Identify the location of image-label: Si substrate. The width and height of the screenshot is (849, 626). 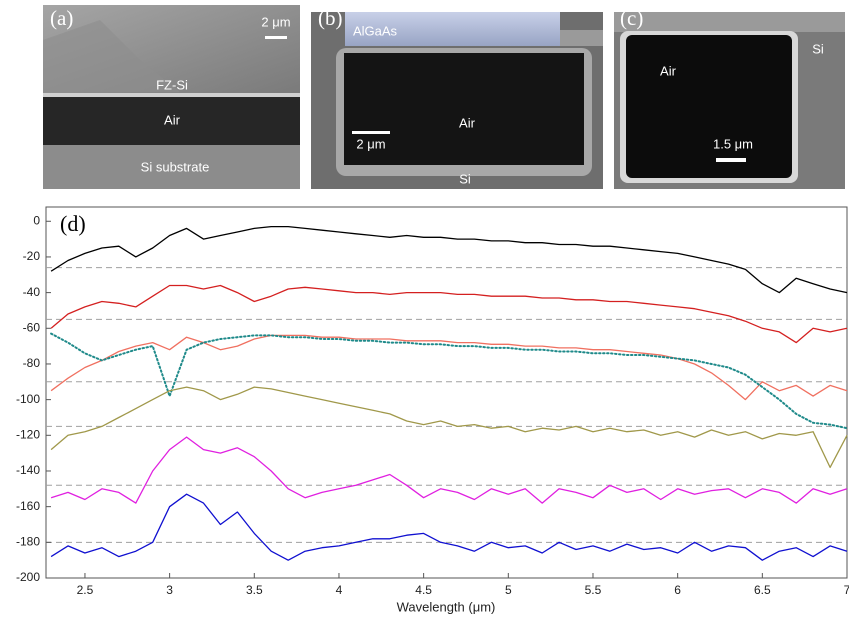
(175, 166).